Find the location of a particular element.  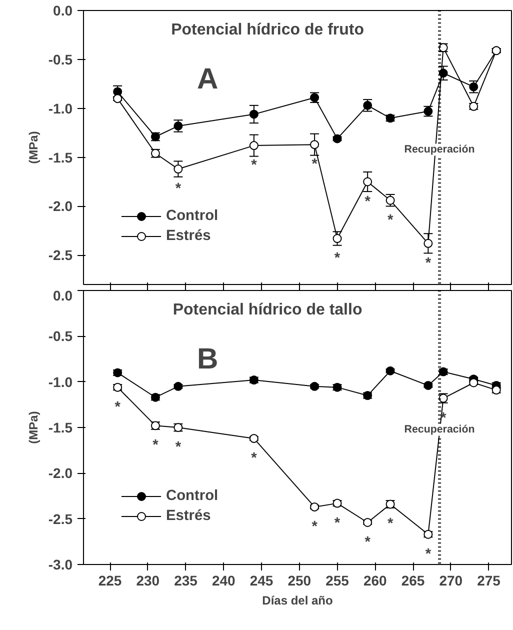

x-tick-label: 235 is located at coordinates (186, 580).